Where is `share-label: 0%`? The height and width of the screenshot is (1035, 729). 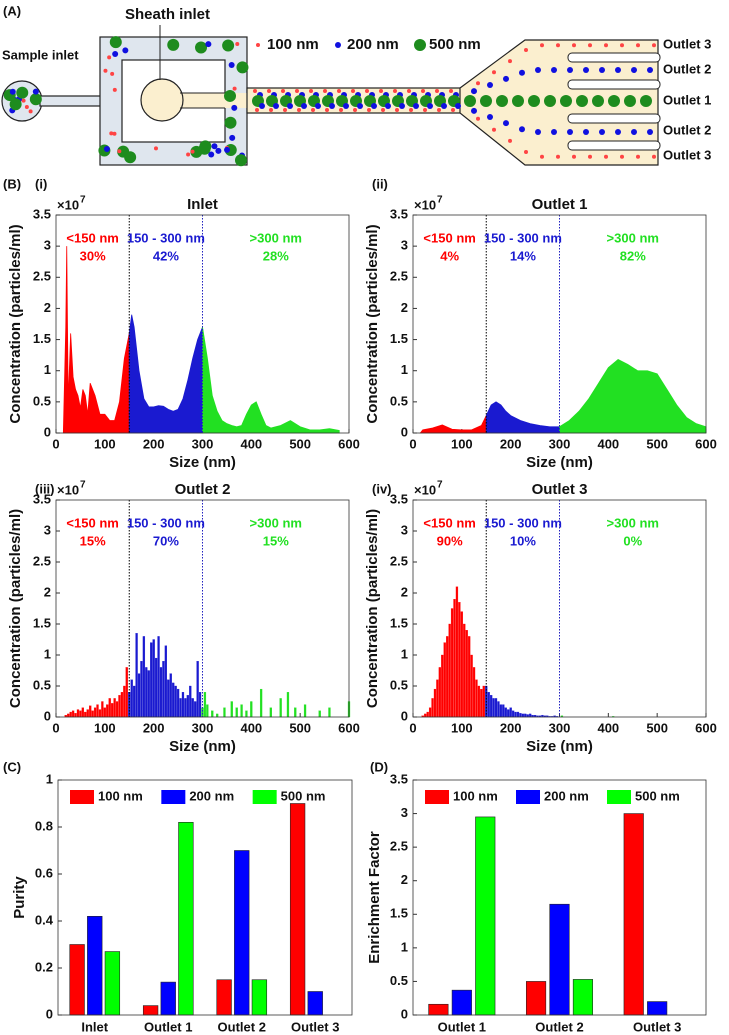
share-label: 0% is located at coordinates (632, 540).